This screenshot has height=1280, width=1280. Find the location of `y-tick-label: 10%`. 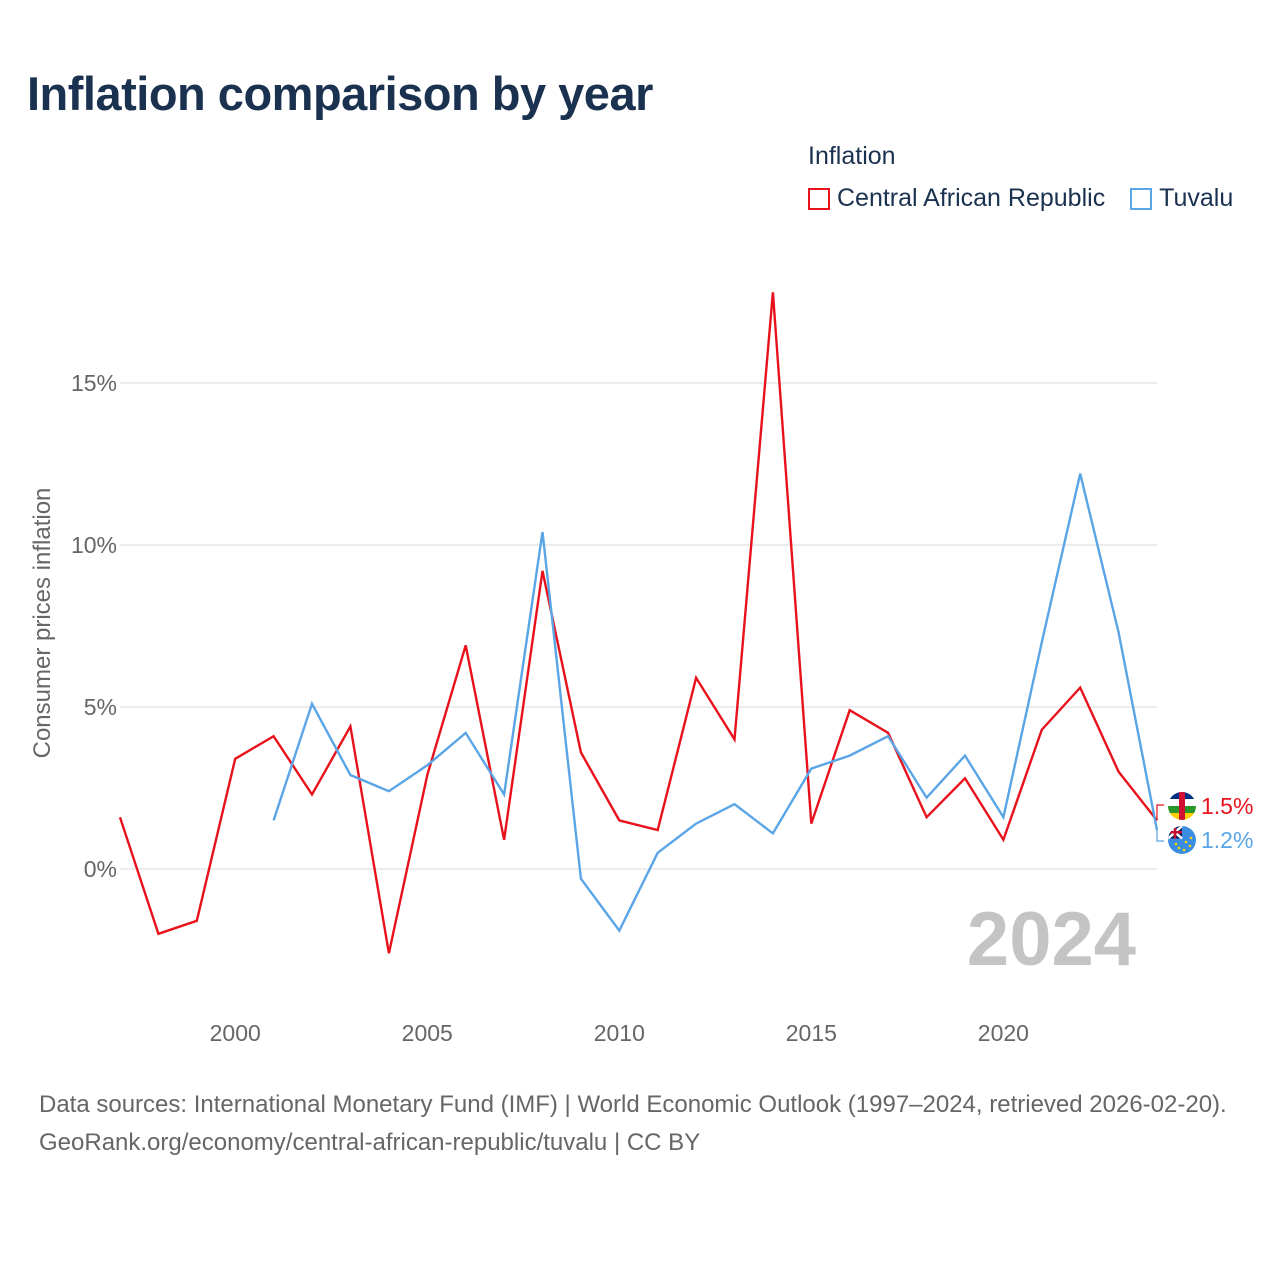

y-tick-label: 10% is located at coordinates (94, 545).